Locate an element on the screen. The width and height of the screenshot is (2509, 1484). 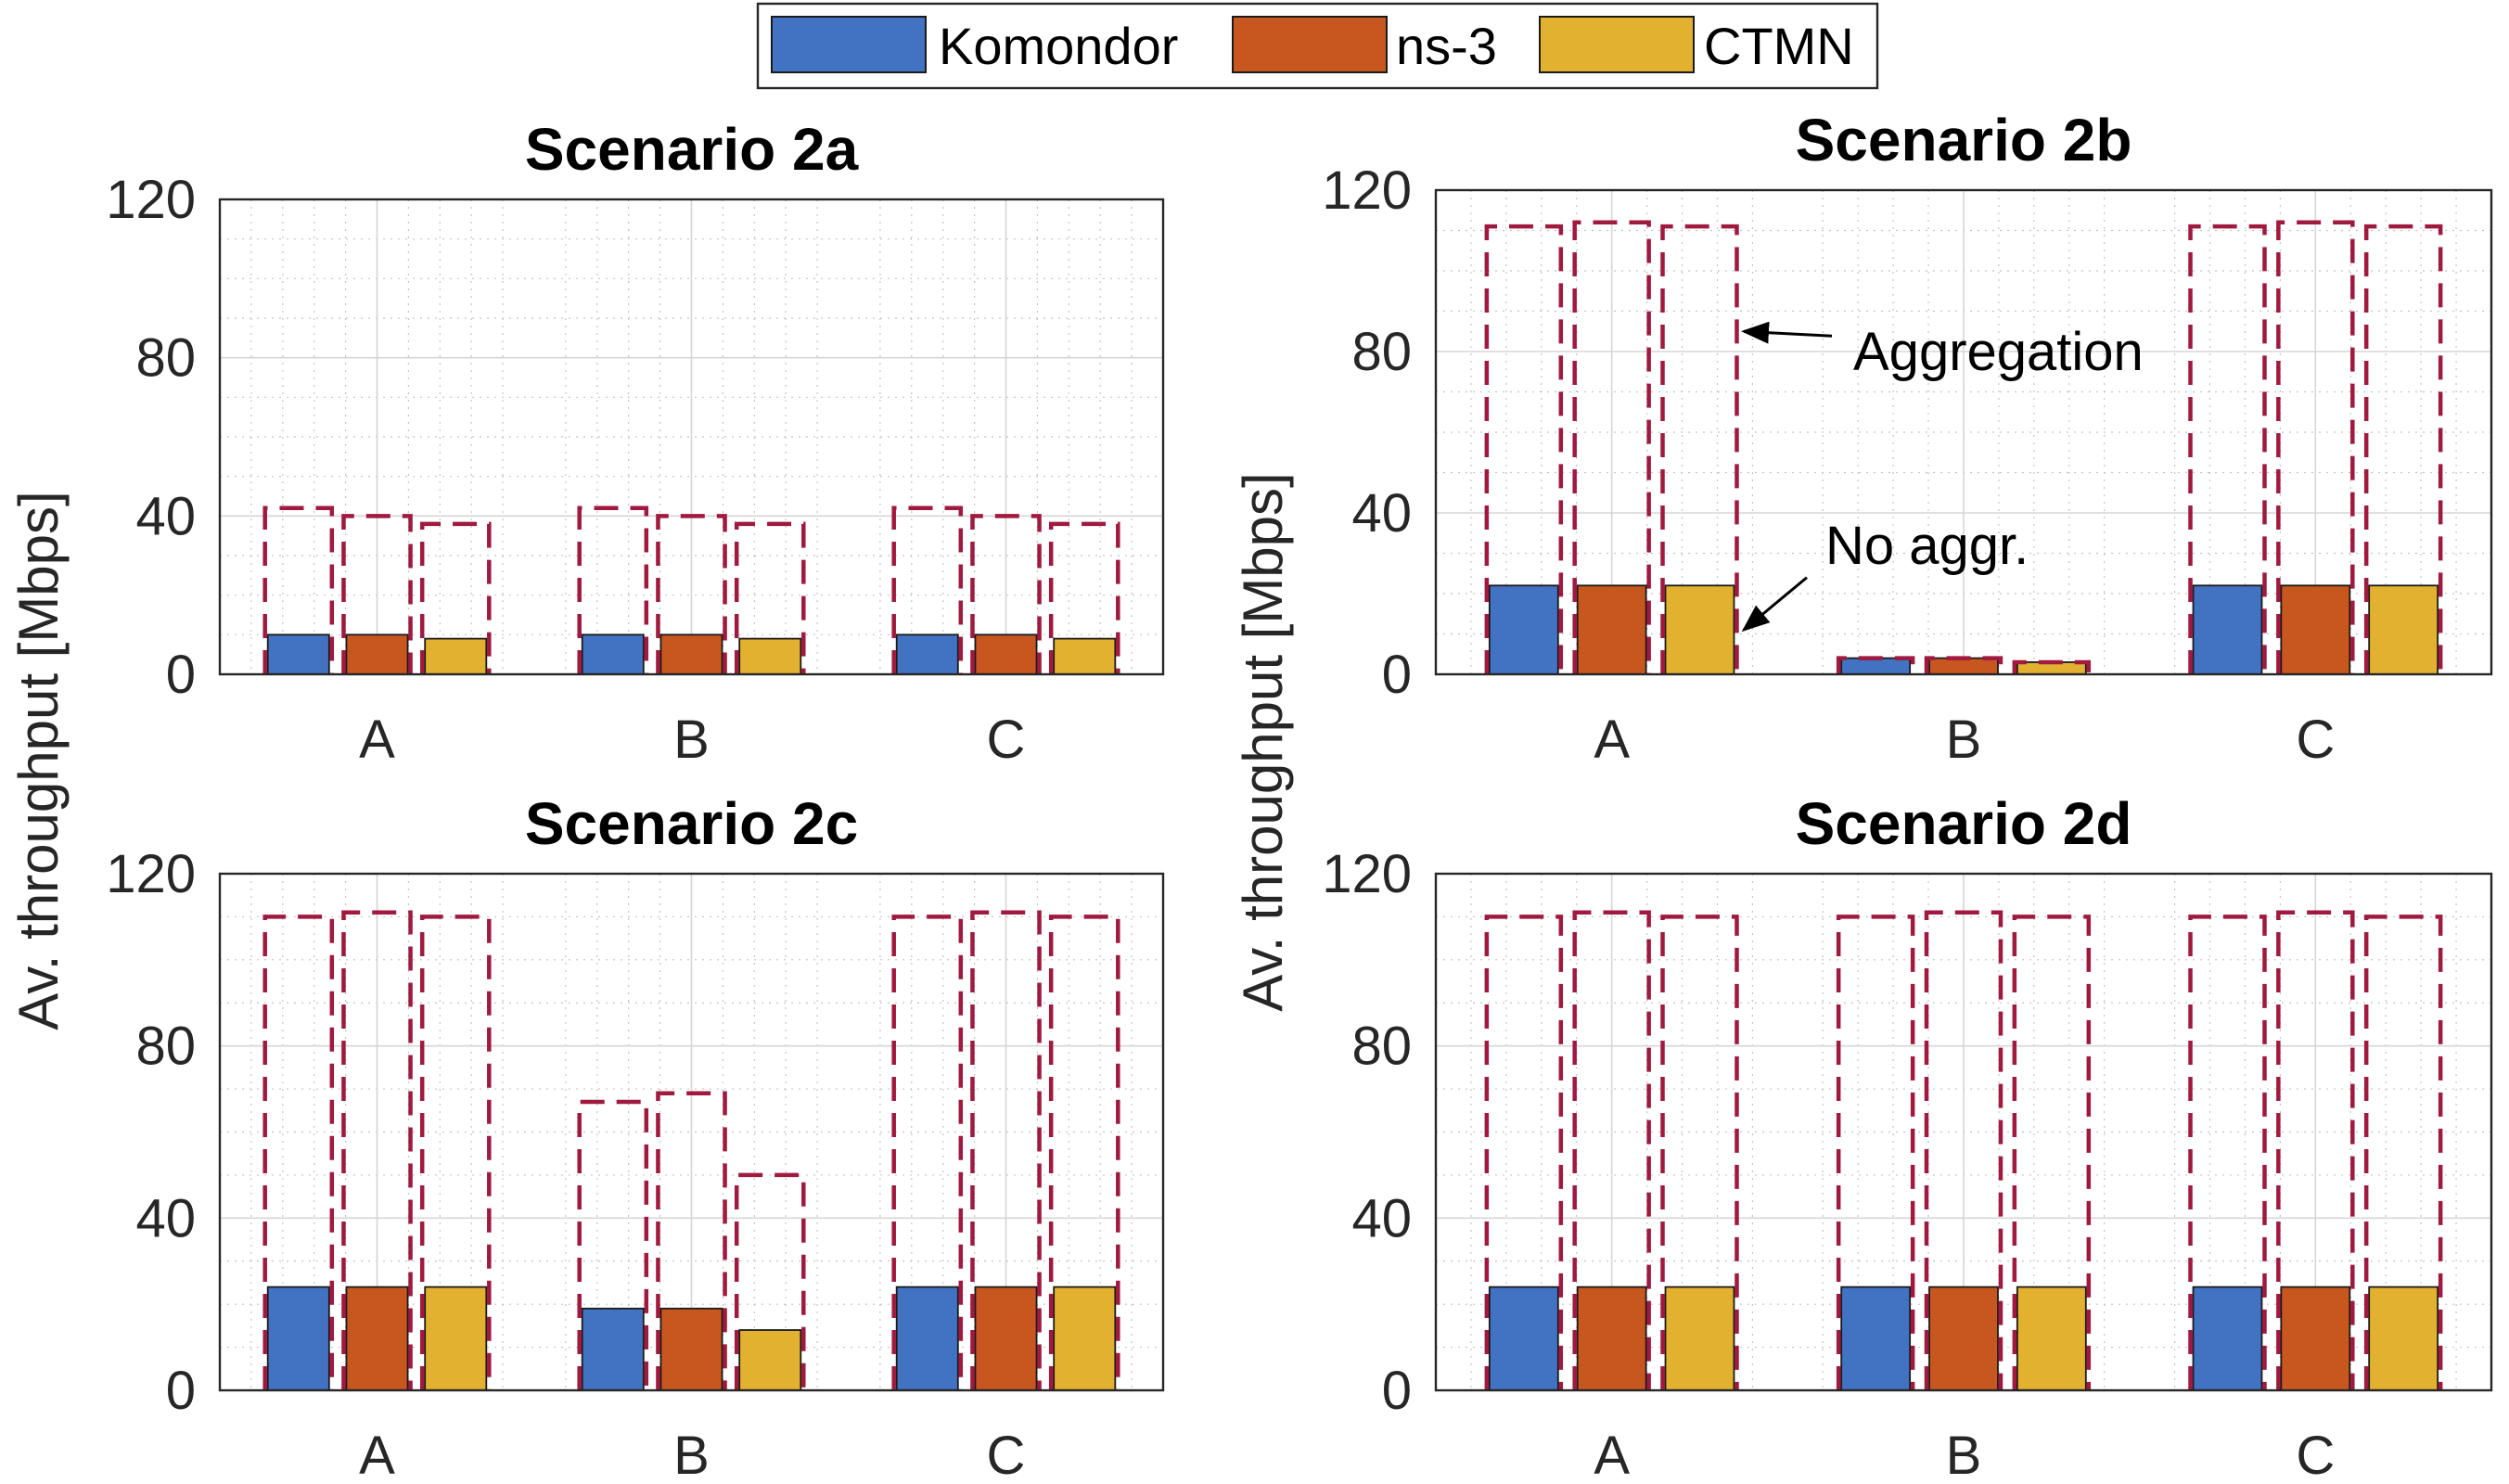
panel-title: Scenario 2a is located at coordinates (692, 149).